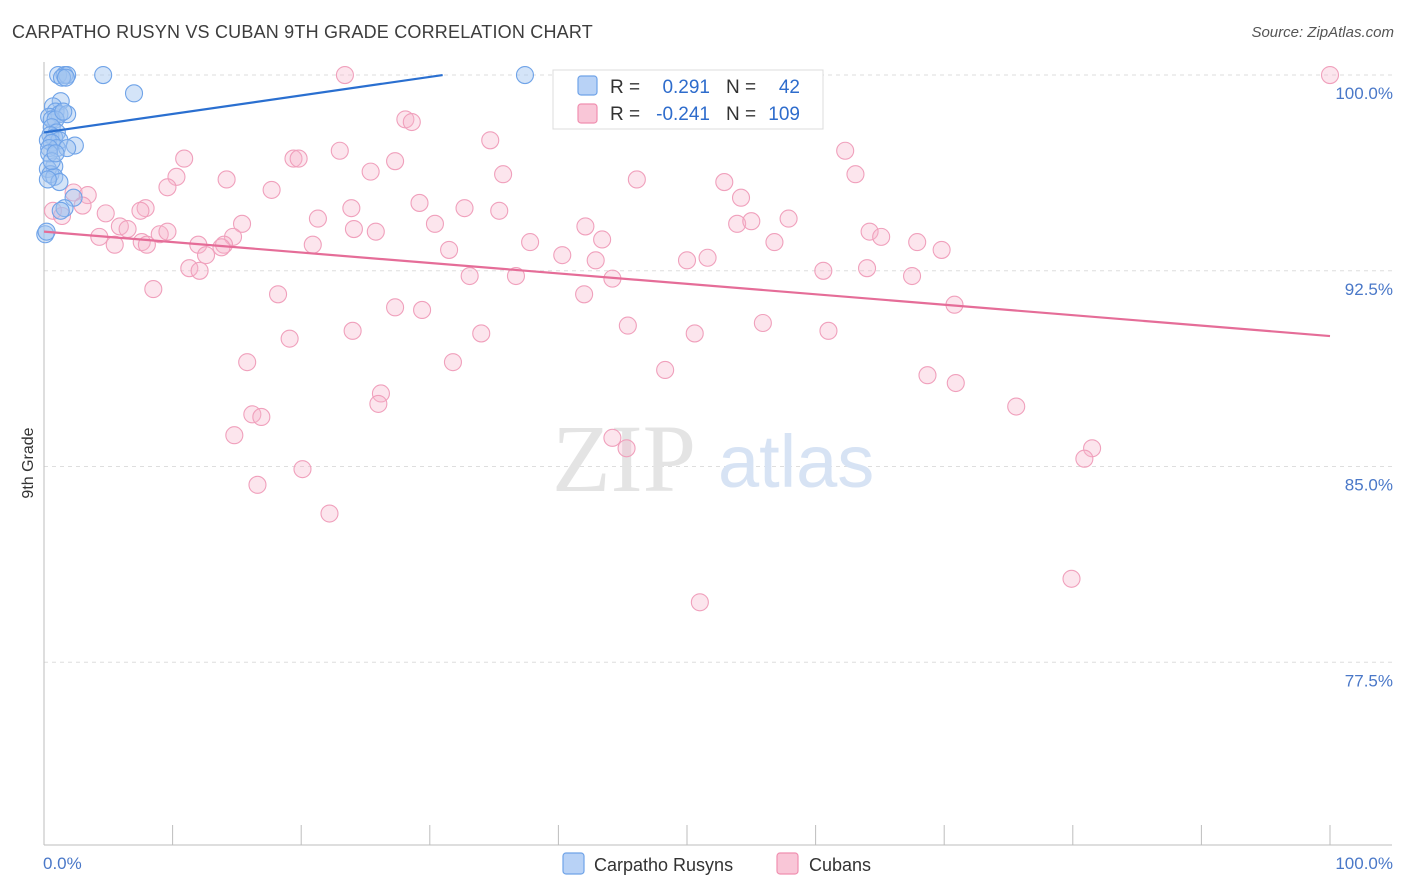 The width and height of the screenshot is (1406, 892). I want to click on series-legend: Carpatho Rusyns Cubans, so click(716, 863).